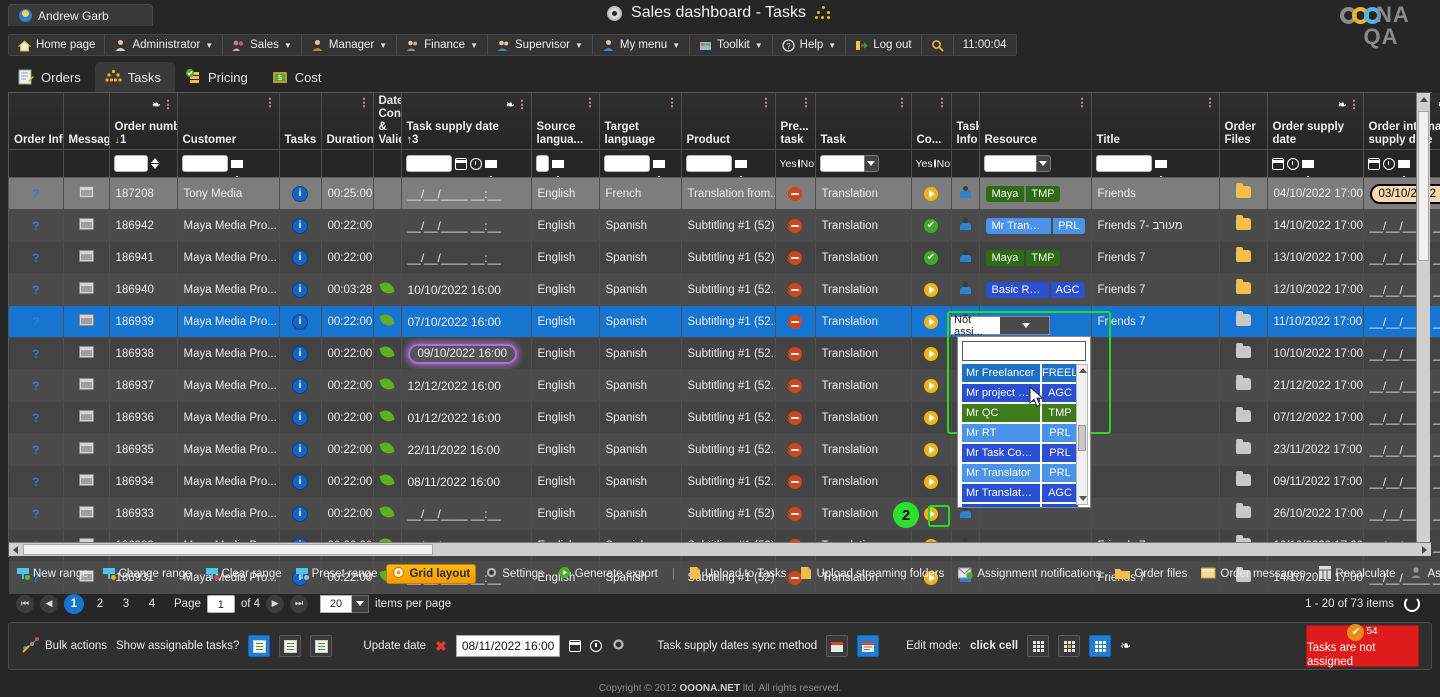  What do you see at coordinates (1315, 225) in the screenshot?
I see `cell-order-supply-date: 14/10/2022 17:00` at bounding box center [1315, 225].